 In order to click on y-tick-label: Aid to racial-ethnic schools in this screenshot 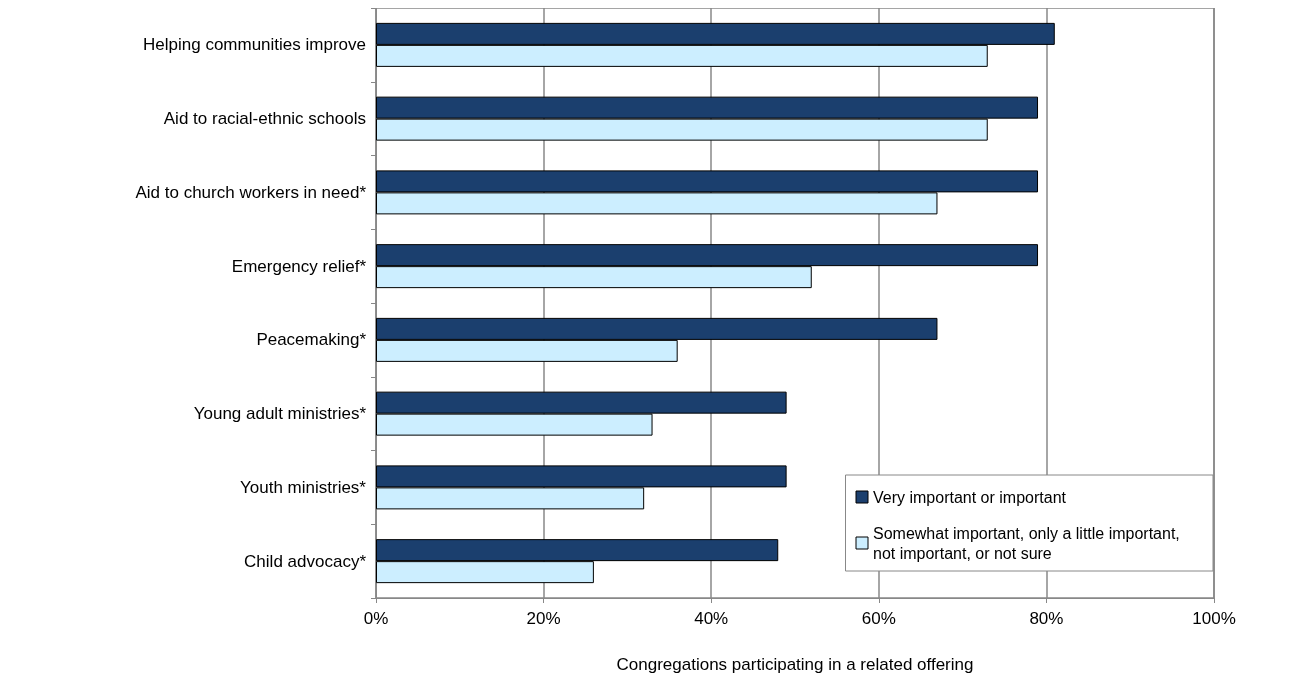, I will do `click(264, 119)`.